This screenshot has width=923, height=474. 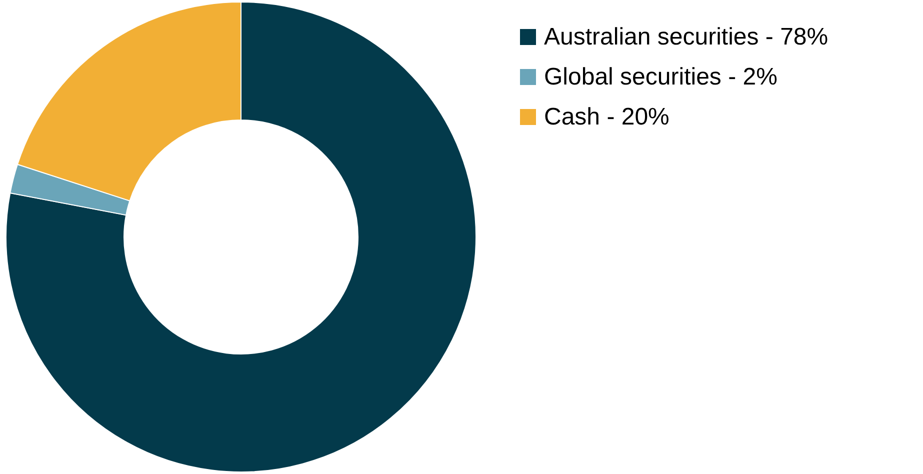 I want to click on legend-label: Global securities - 2%, so click(x=661, y=77).